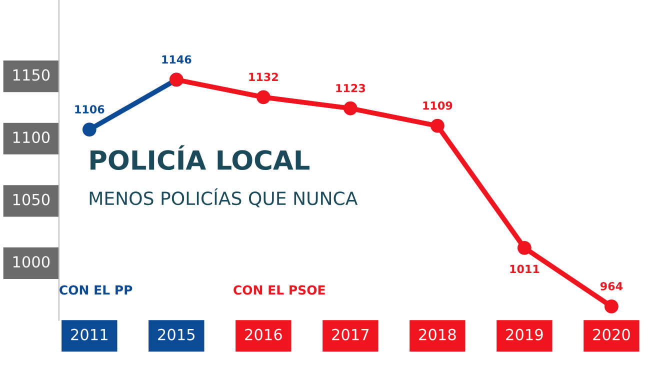 Image resolution: width=655 pixels, height=368 pixels. What do you see at coordinates (177, 59) in the screenshot?
I see `data-label: 1146` at bounding box center [177, 59].